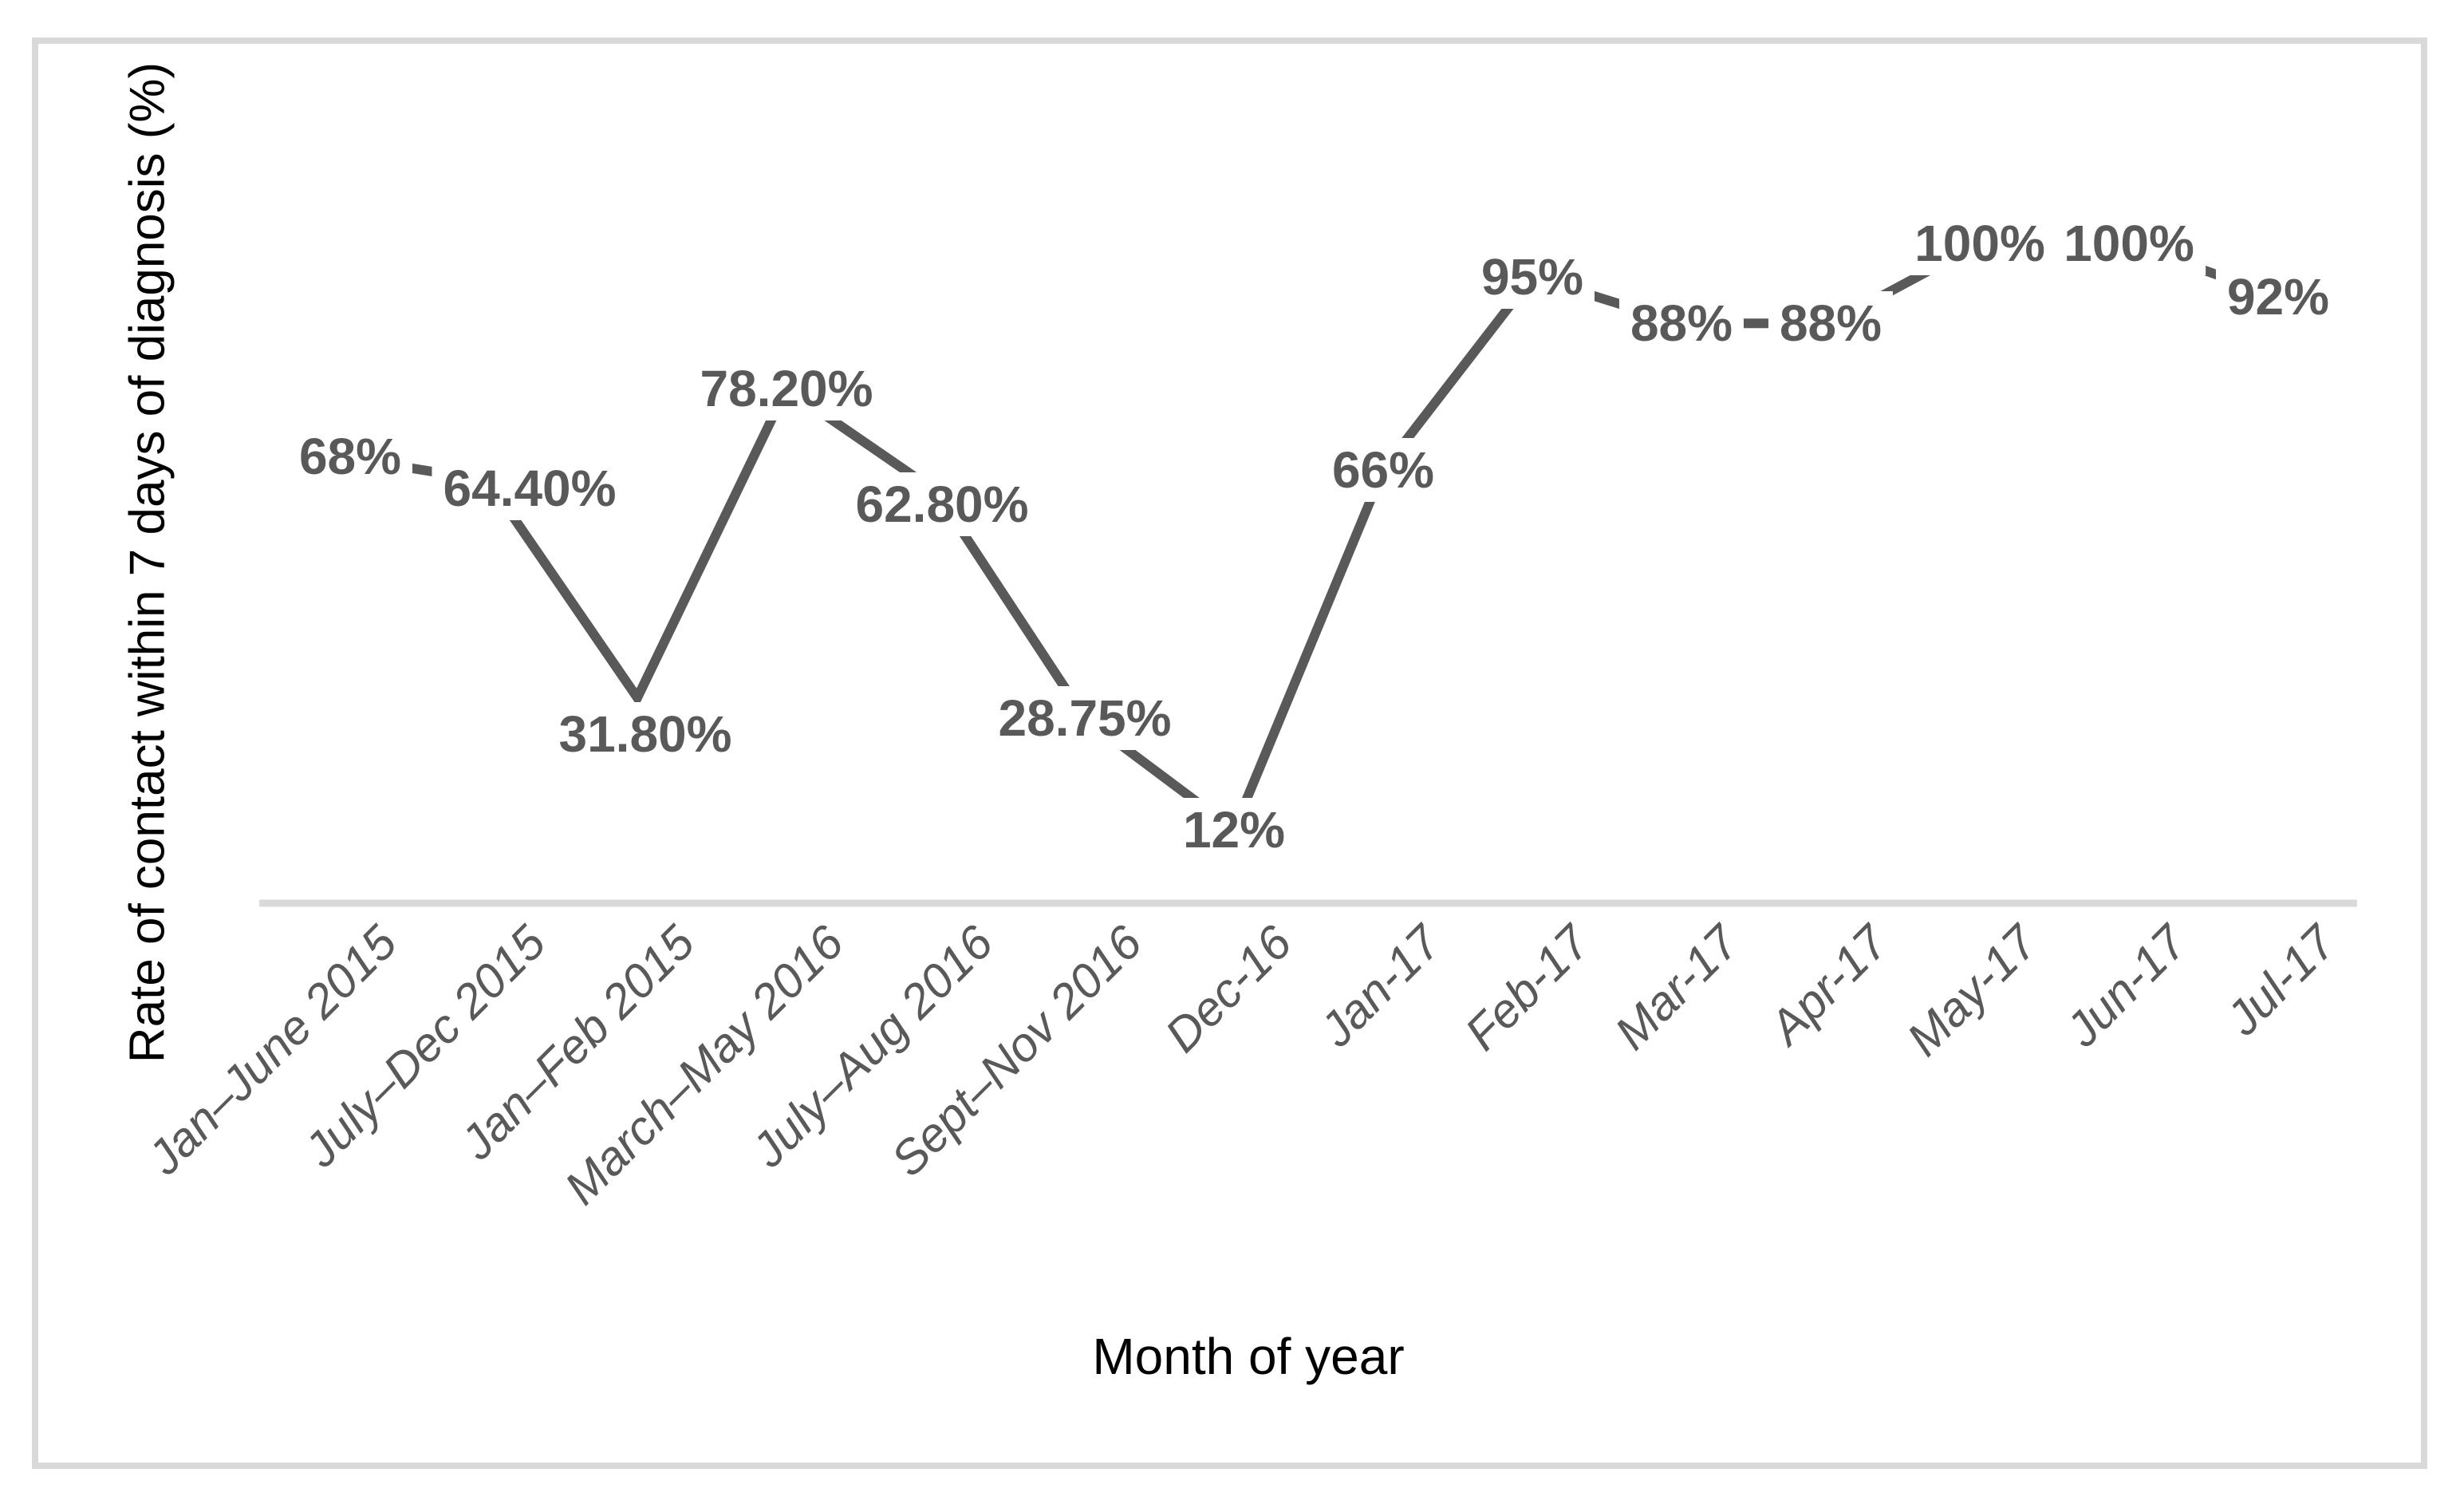 The image size is (2464, 1512). I want to click on x-axis-title: Month of year, so click(1248, 1356).